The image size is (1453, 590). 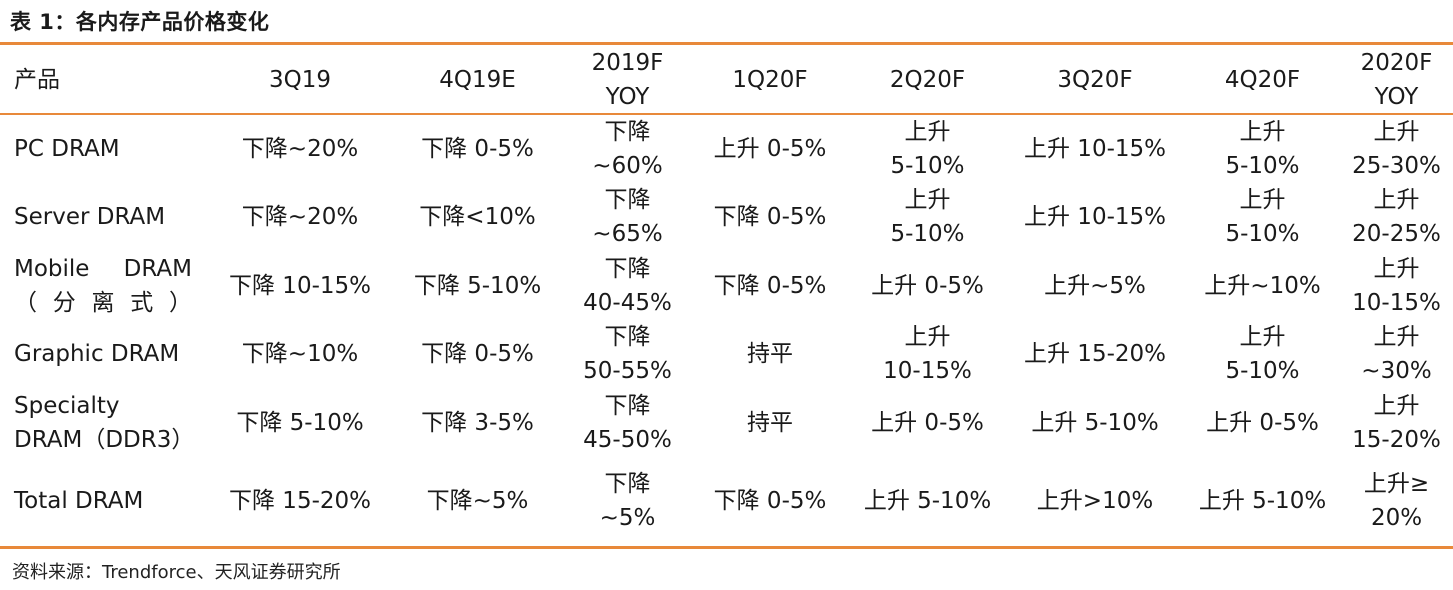 What do you see at coordinates (1396, 148) in the screenshot?
I see `value-cell: 上升 25-30%` at bounding box center [1396, 148].